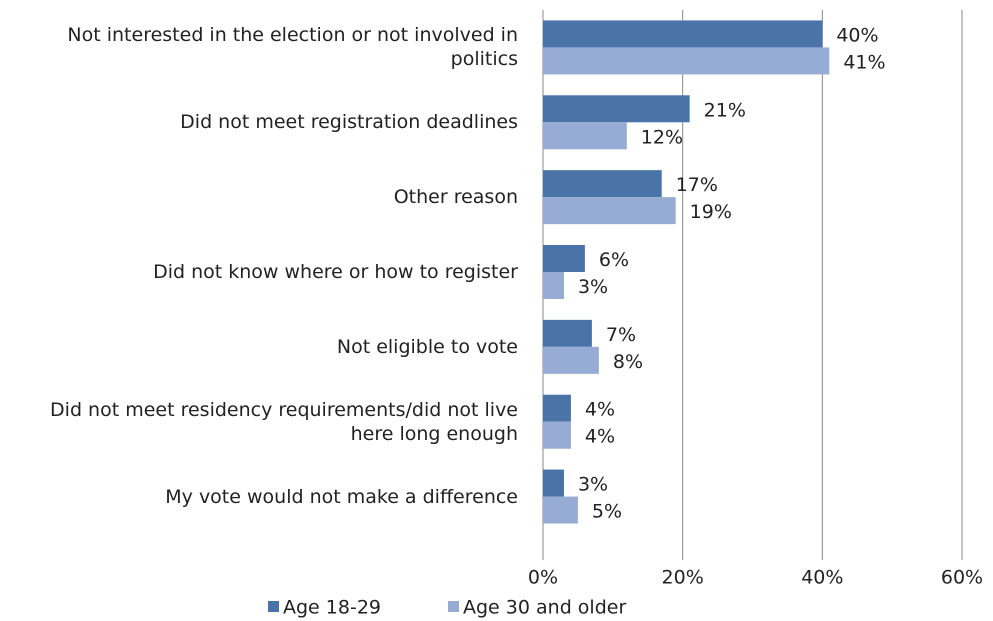 The height and width of the screenshot is (621, 993). What do you see at coordinates (711, 212) in the screenshot?
I see `data-label: 19%` at bounding box center [711, 212].